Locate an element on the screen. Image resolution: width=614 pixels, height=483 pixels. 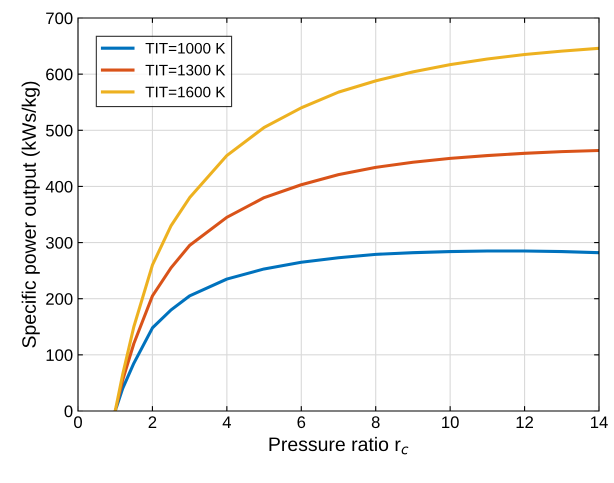
legend-label: TIT=1300 K is located at coordinates (186, 70).